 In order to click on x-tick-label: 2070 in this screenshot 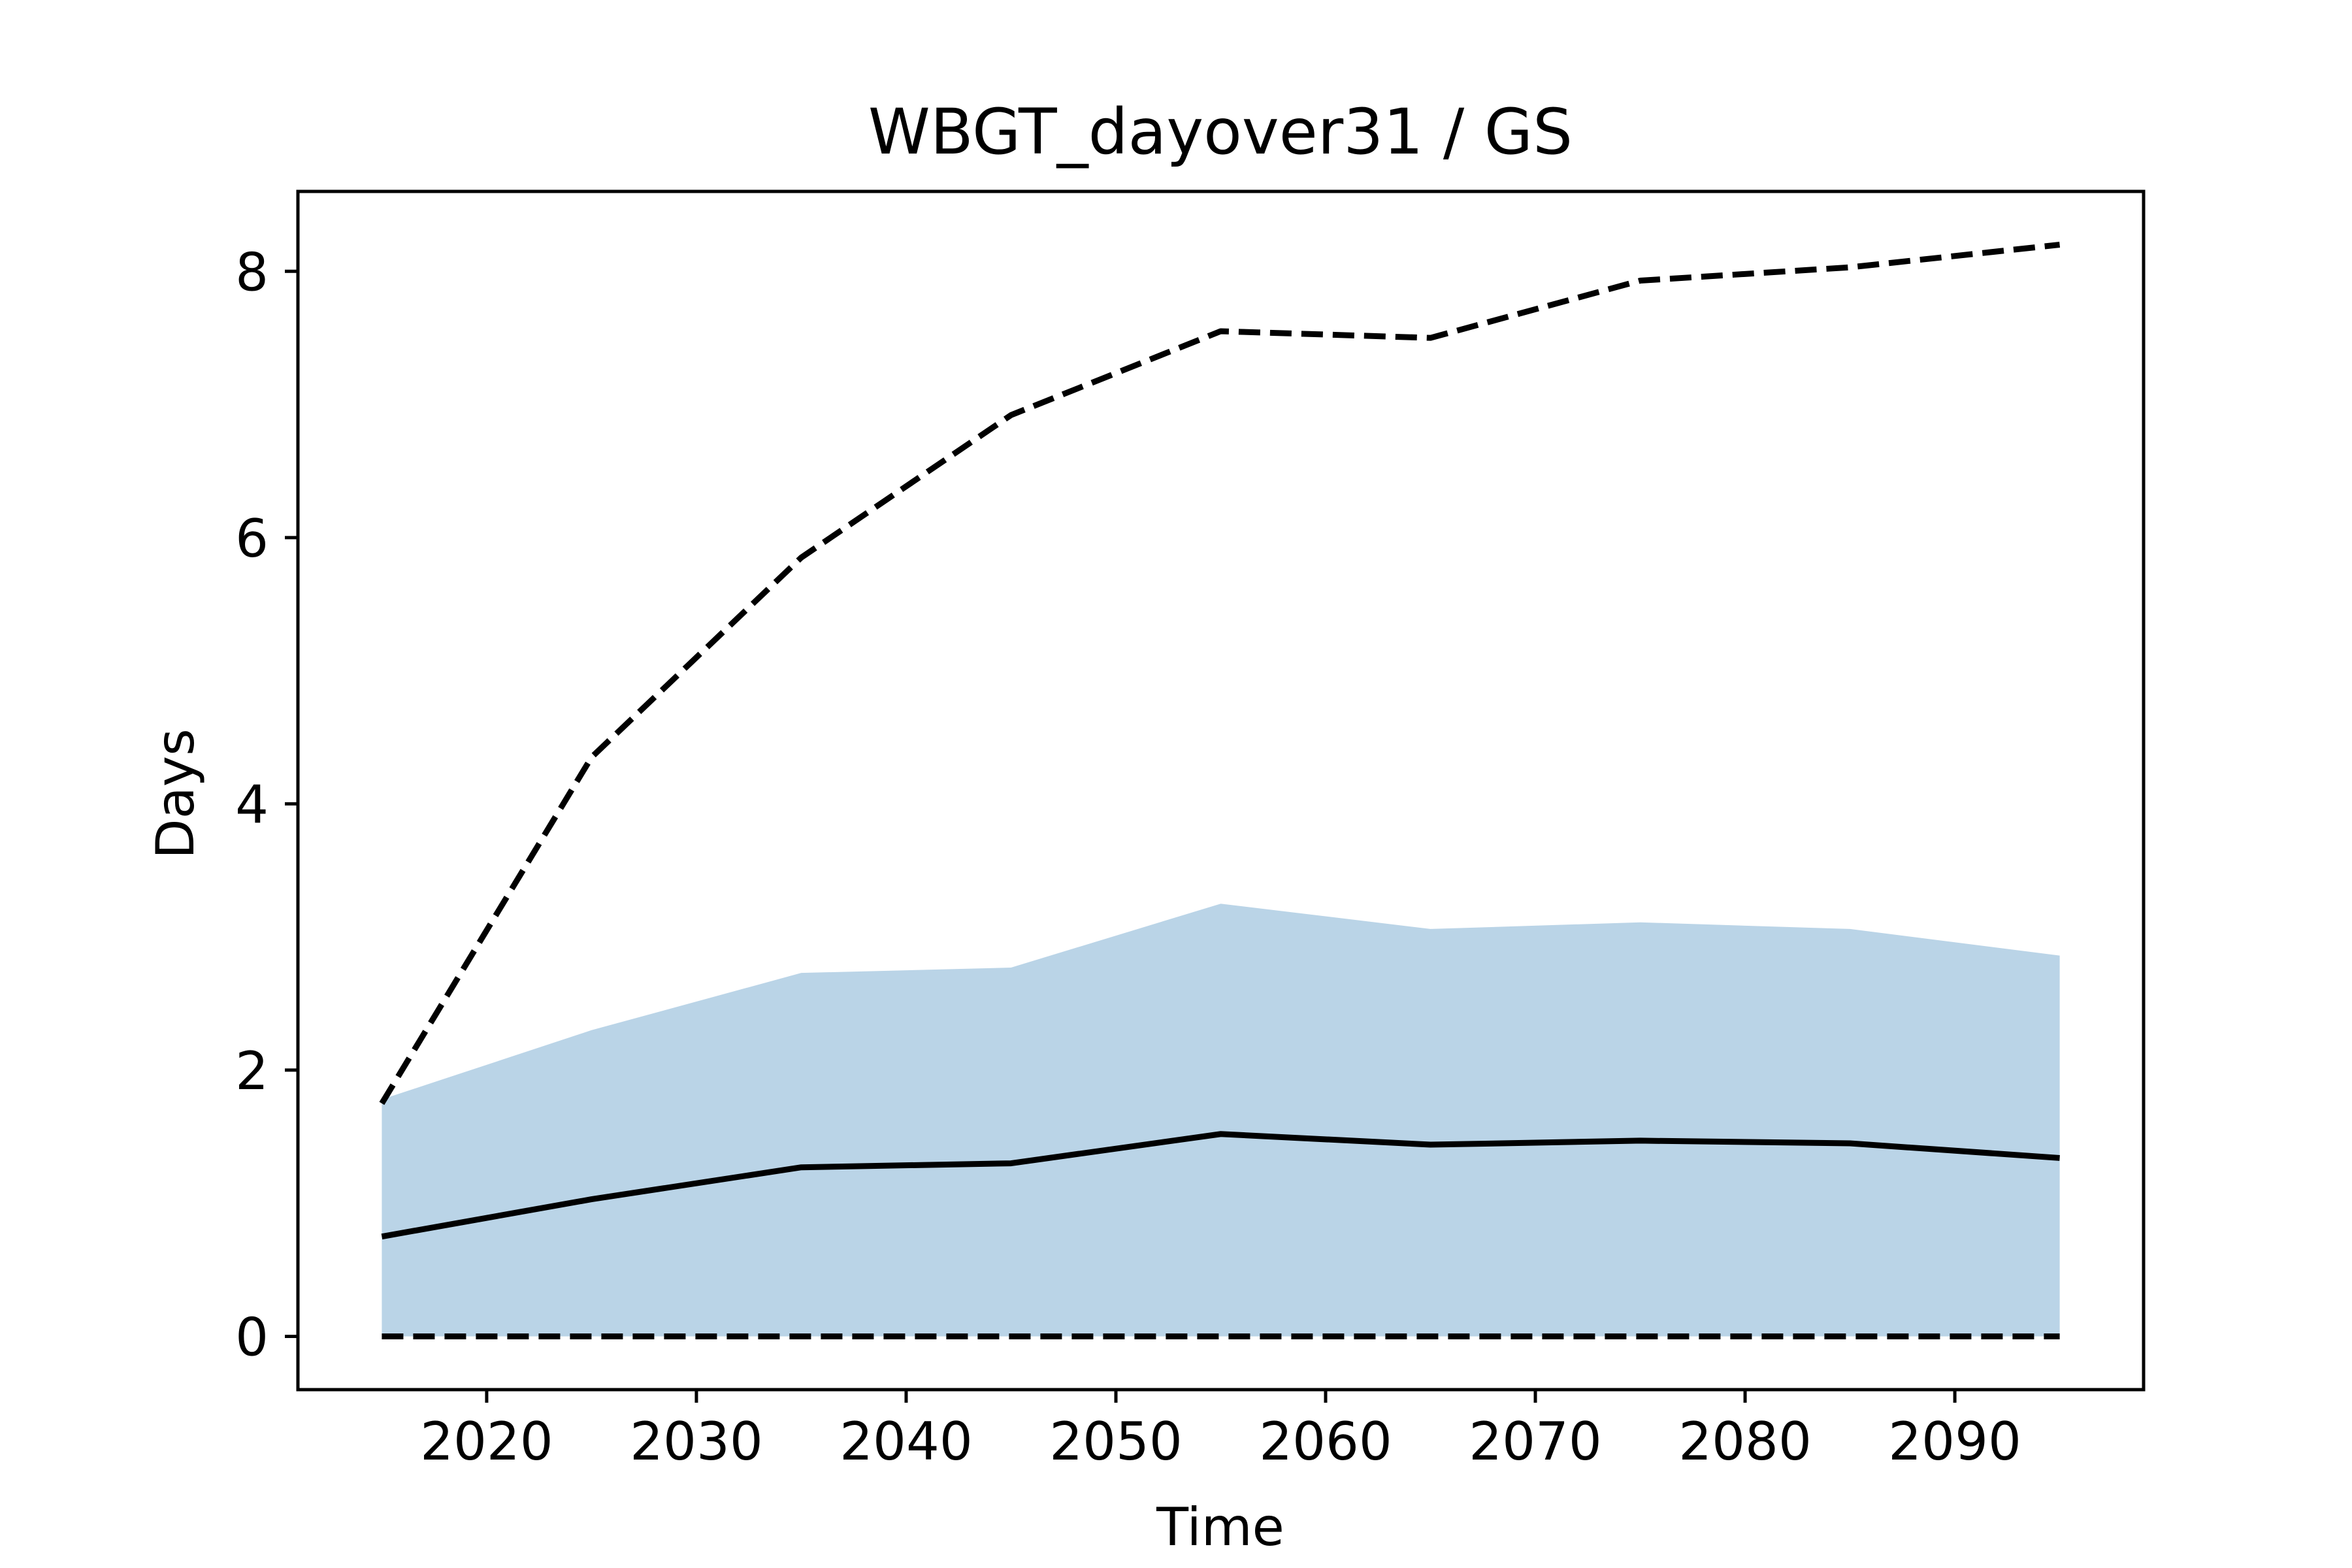, I will do `click(1535, 1441)`.